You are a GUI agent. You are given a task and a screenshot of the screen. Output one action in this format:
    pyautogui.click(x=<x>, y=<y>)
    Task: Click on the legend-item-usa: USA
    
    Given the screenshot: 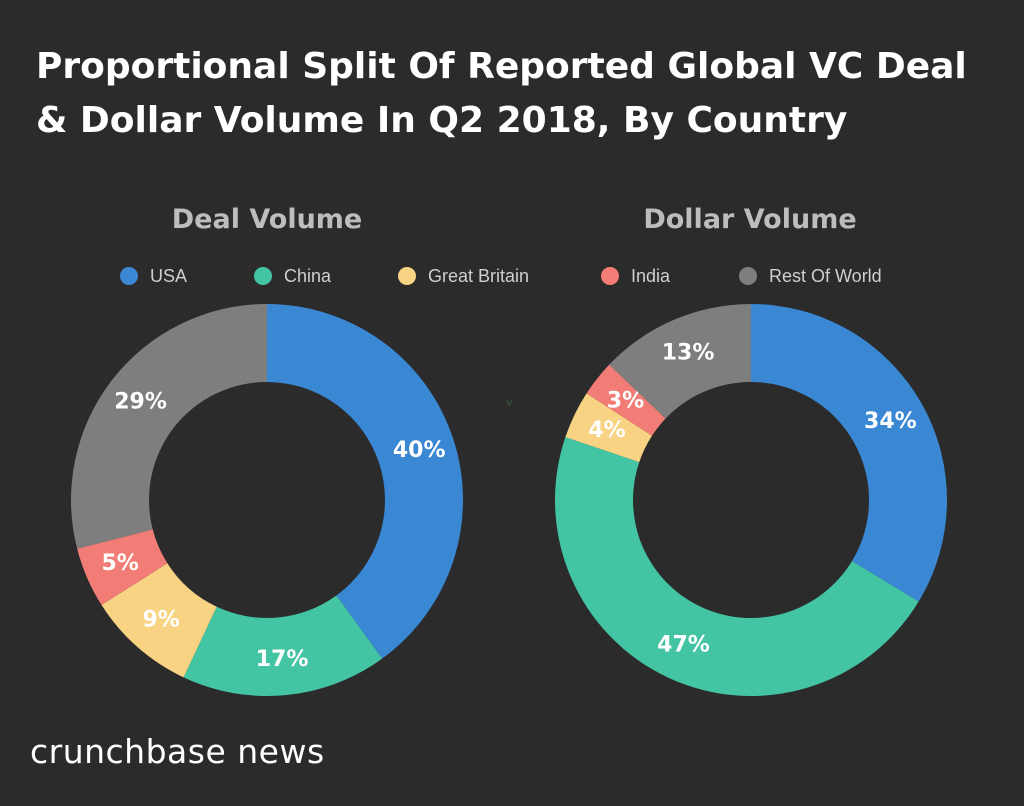 What is the action you would take?
    pyautogui.click(x=153, y=276)
    